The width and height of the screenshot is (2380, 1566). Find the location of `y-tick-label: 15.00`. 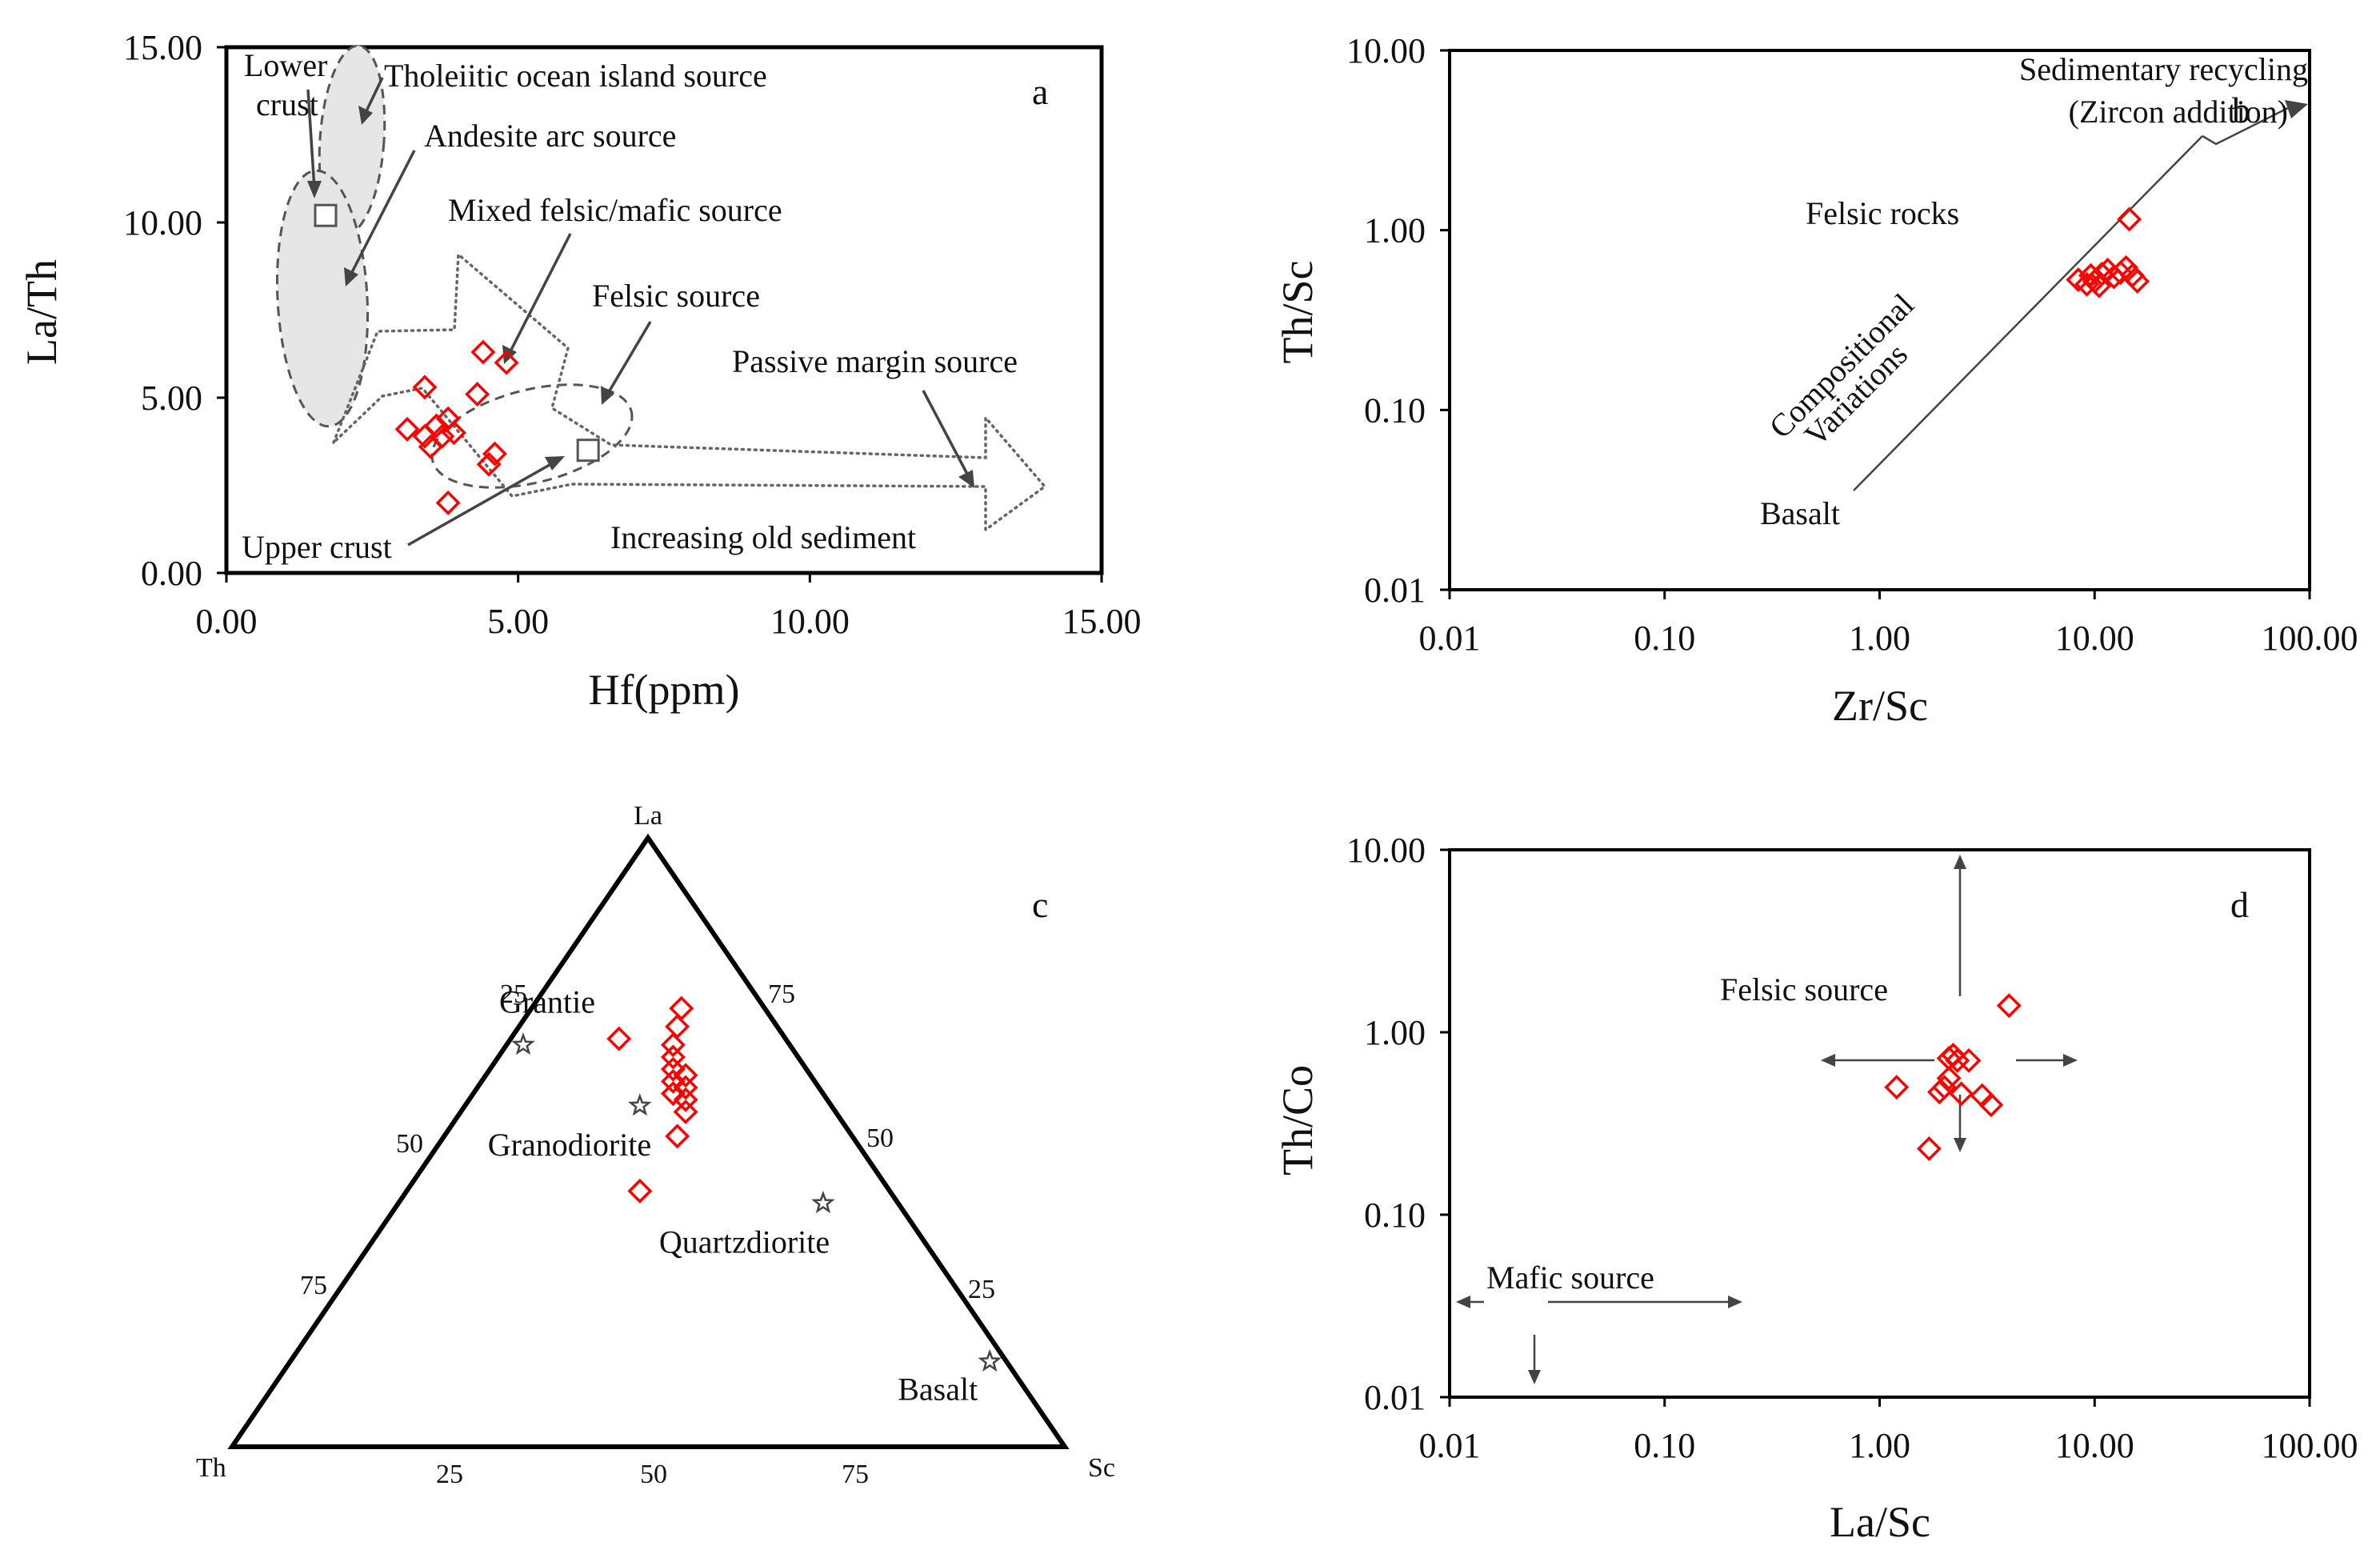

y-tick-label: 15.00 is located at coordinates (162, 47).